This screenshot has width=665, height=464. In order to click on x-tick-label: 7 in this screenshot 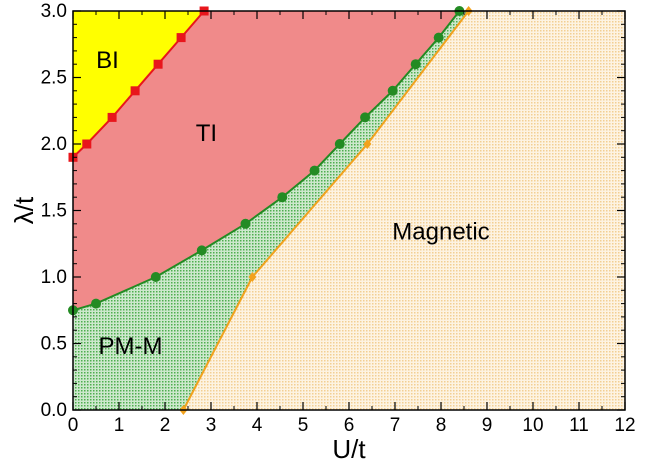, I will do `click(395, 425)`.